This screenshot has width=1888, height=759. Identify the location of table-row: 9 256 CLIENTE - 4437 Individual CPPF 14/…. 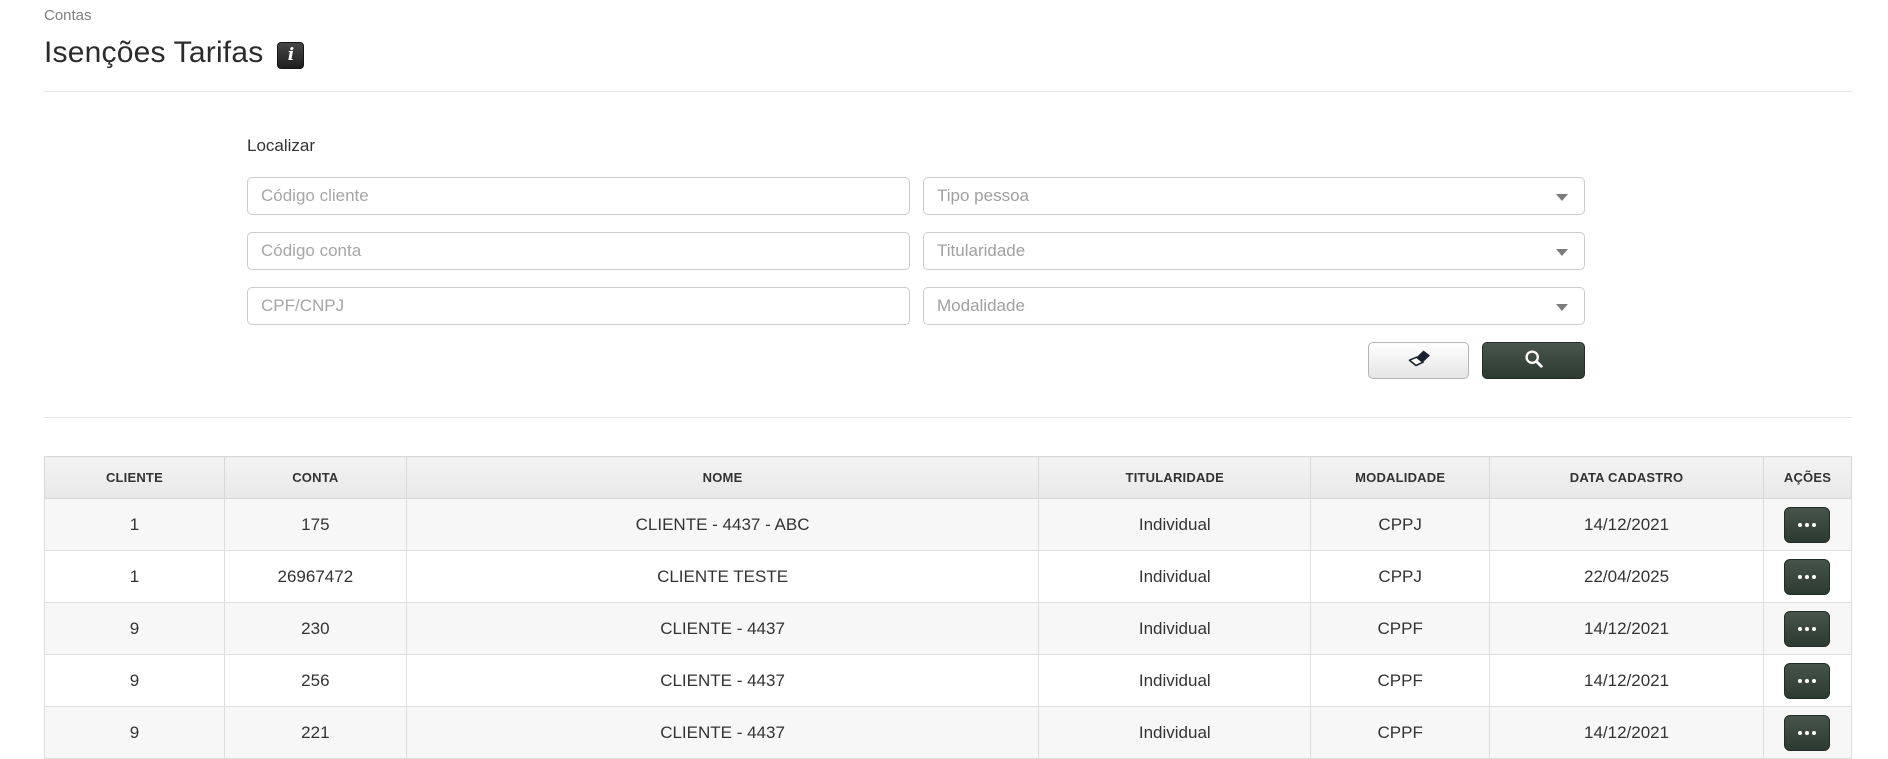
(948, 680).